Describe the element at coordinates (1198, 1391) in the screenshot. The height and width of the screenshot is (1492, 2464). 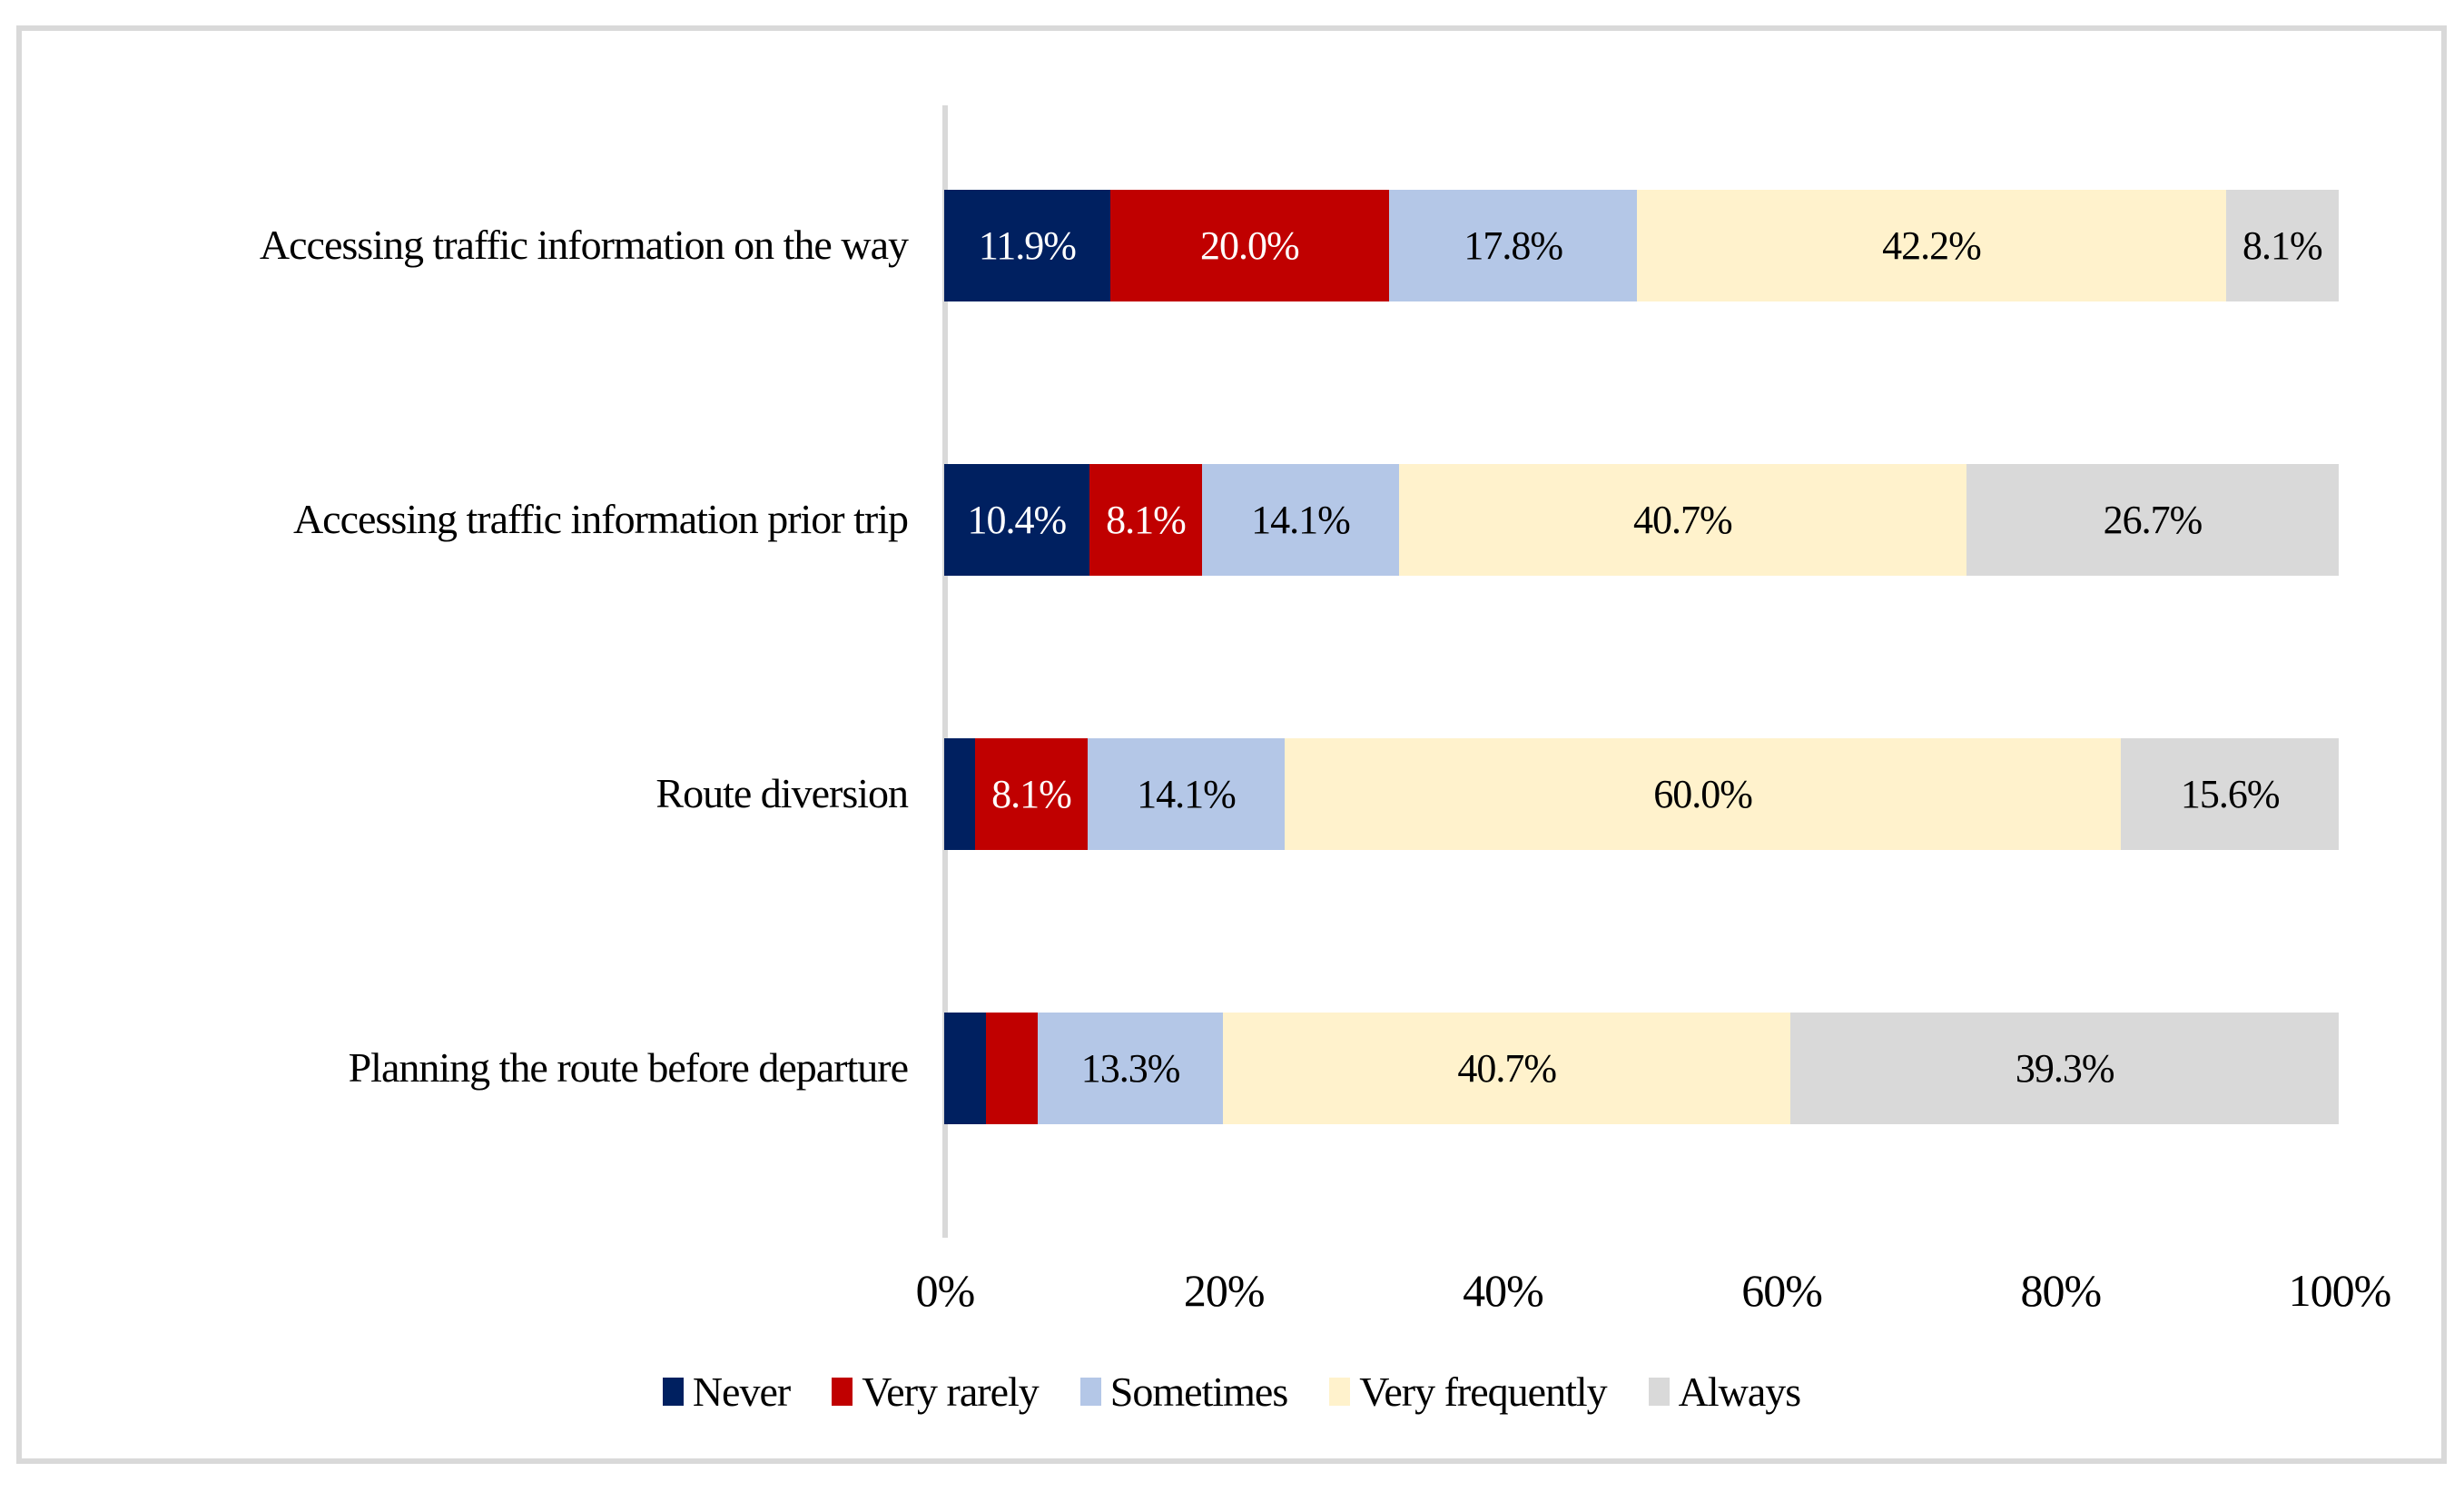
I see `legend-label: Sometimes` at that location.